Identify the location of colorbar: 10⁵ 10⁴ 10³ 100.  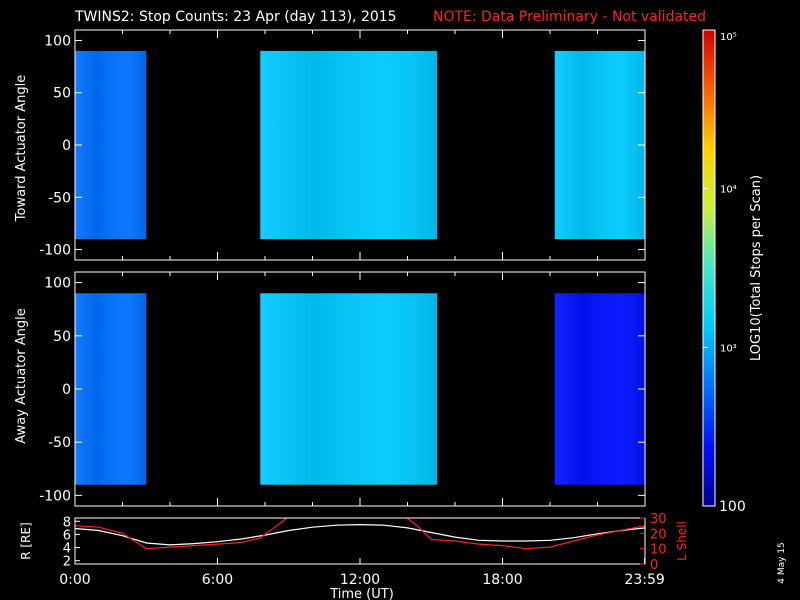
(724, 272).